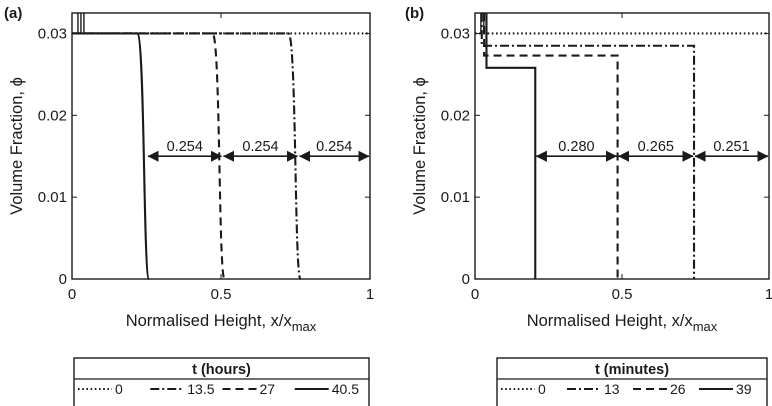 This screenshot has height=406, width=772. I want to click on legend-entry-label: 39, so click(744, 389).